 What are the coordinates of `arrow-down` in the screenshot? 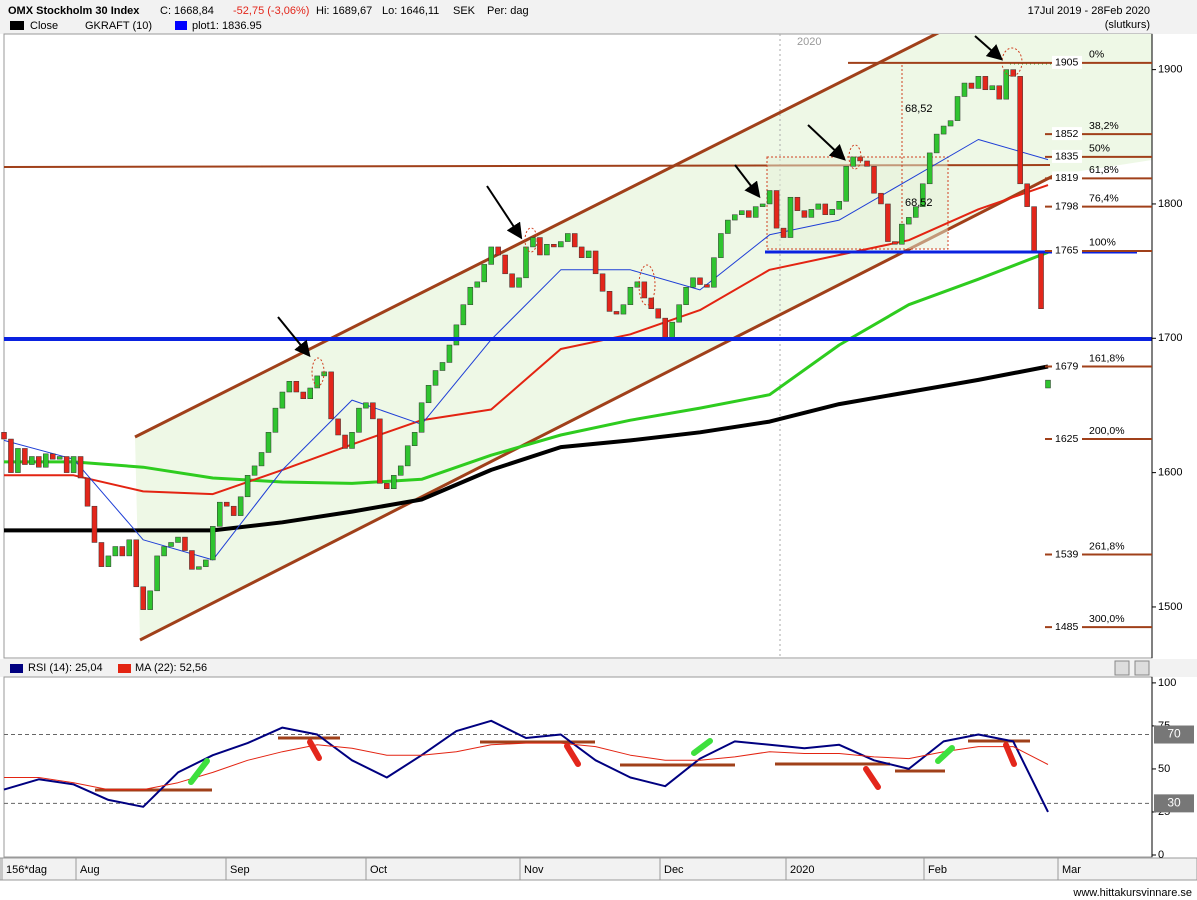 It's located at (872, 778).